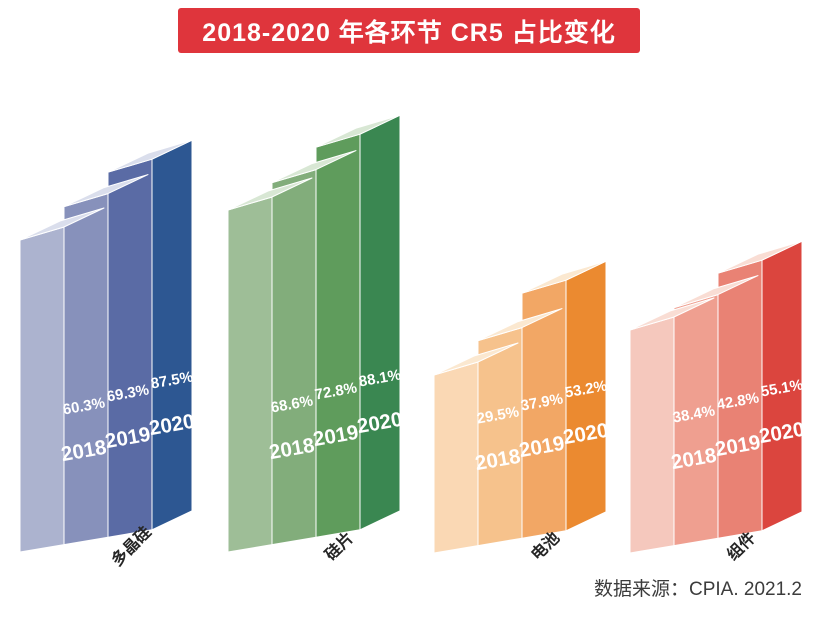 This screenshot has height=618, width=818. Describe the element at coordinates (697, 589) in the screenshot. I see `data-source: 数据来源：CPIA. 2021.2` at that location.